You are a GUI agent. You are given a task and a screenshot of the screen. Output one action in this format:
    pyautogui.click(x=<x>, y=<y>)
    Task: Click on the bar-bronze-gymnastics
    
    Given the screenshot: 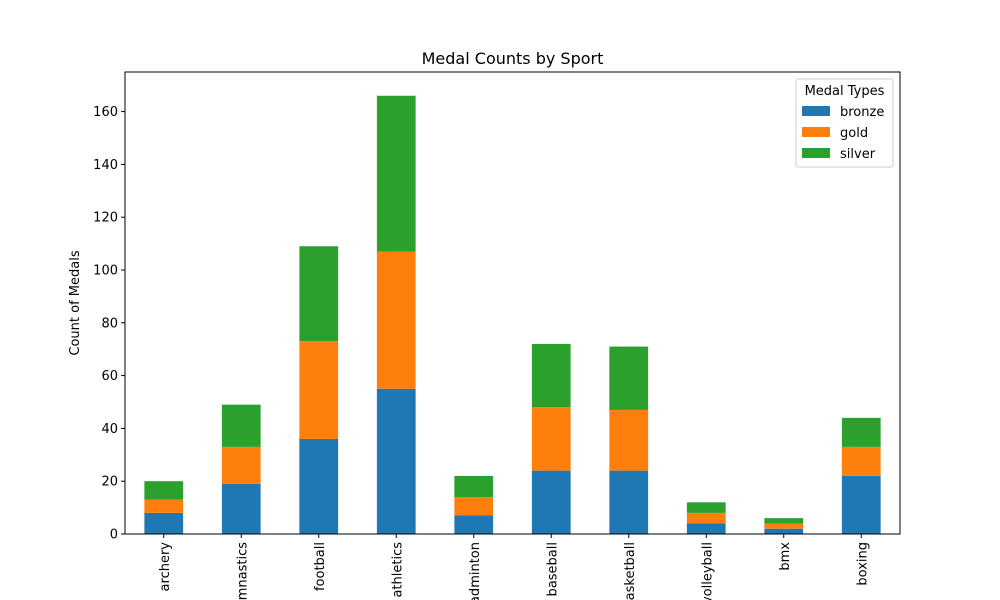 What is the action you would take?
    pyautogui.click(x=241, y=508)
    